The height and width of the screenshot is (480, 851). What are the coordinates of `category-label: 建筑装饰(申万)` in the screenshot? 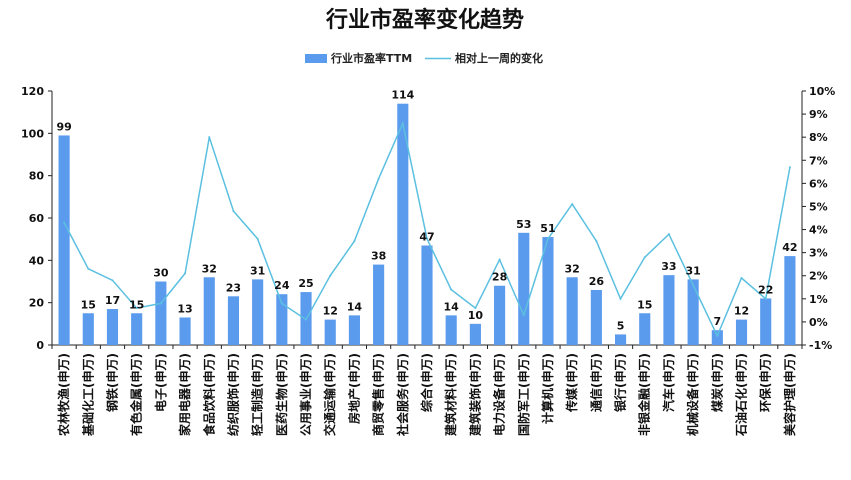 It's located at (474, 395).